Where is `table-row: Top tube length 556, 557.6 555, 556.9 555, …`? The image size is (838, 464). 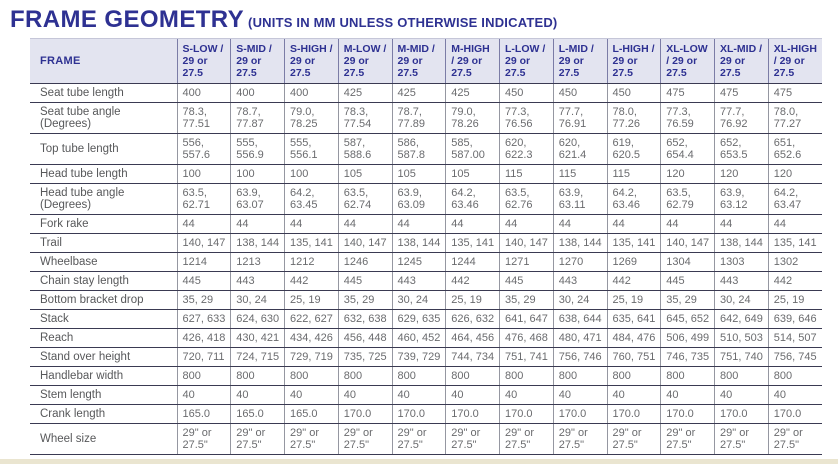 table-row: Top tube length 556, 557.6 555, 556.9 555, … is located at coordinates (426, 149).